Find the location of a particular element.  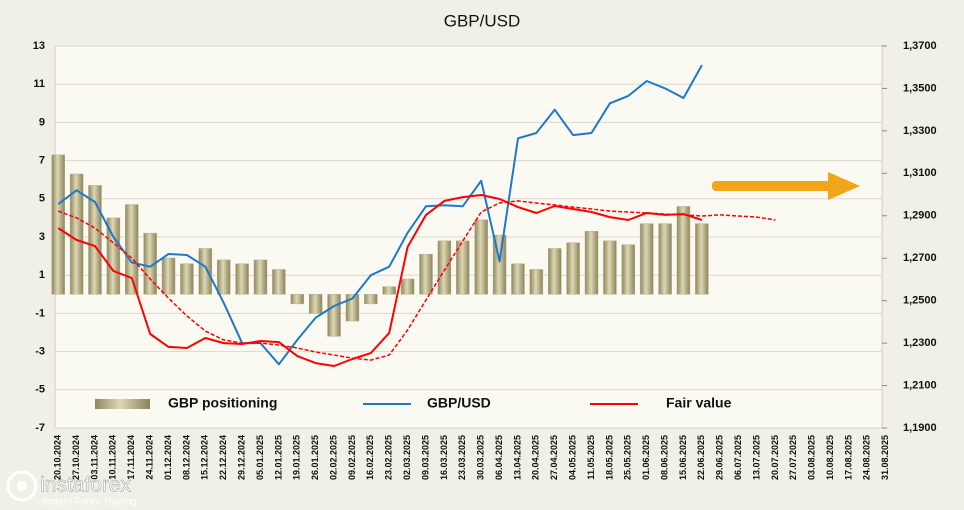

y-tick-label: 13 is located at coordinates (39, 46).